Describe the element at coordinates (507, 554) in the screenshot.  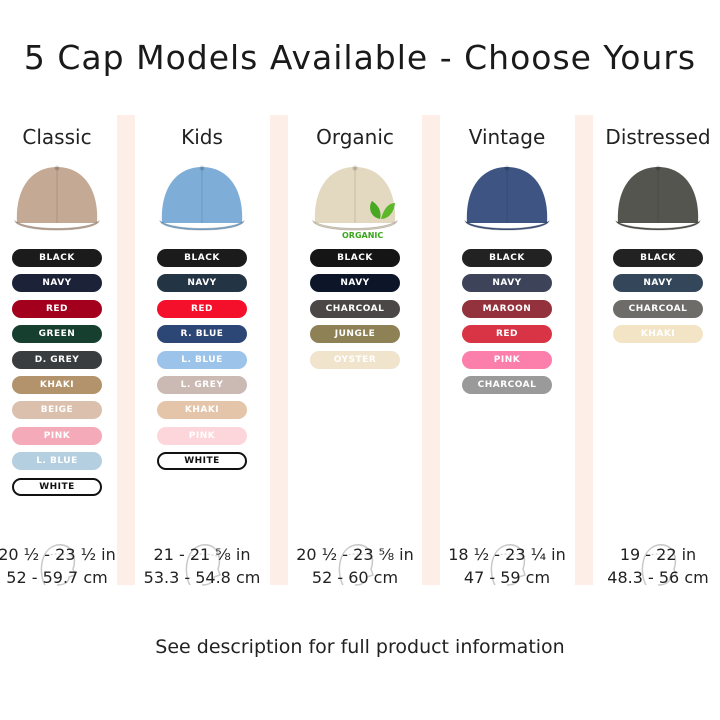
I see `size-inches: 18 ½ - 23 ¼ in` at that location.